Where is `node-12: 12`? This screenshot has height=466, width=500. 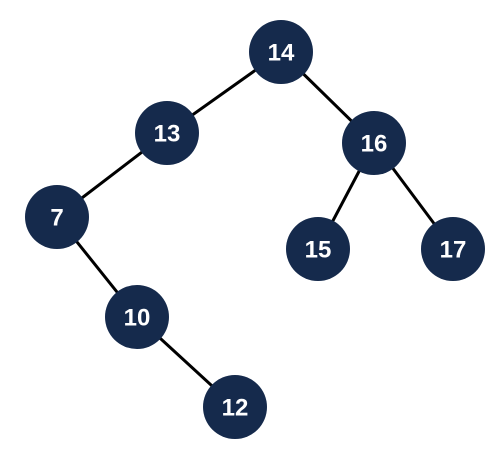 node-12: 12 is located at coordinates (235, 407).